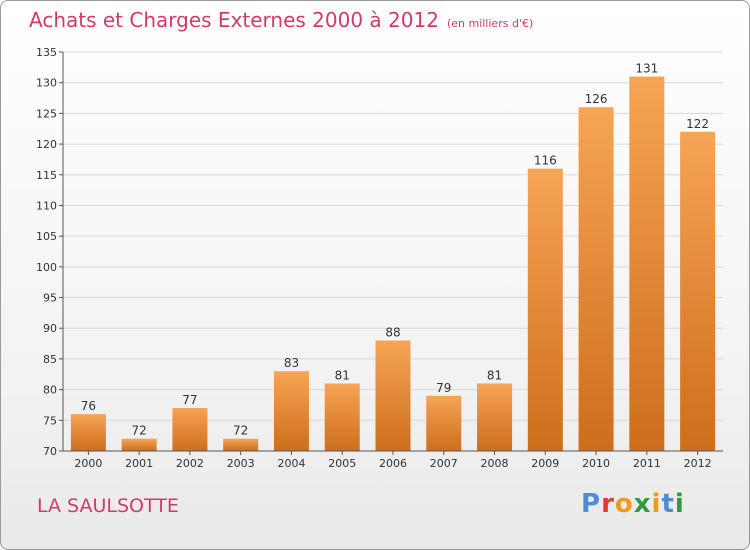  Describe the element at coordinates (647, 463) in the screenshot. I see `x-tick-label: 2011` at that location.